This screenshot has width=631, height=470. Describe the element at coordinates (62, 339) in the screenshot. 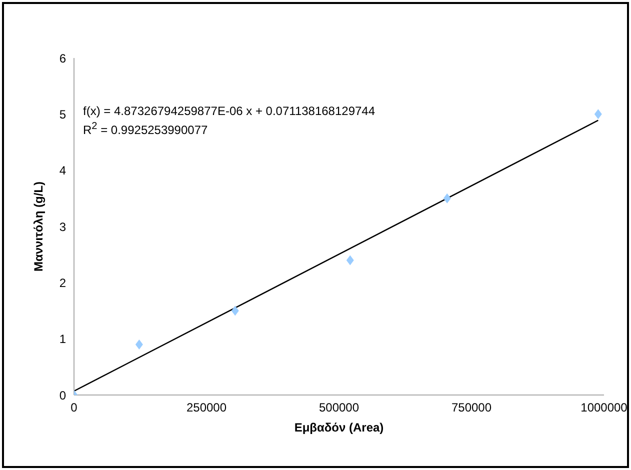

I see `y-tick-label: 1` at that location.